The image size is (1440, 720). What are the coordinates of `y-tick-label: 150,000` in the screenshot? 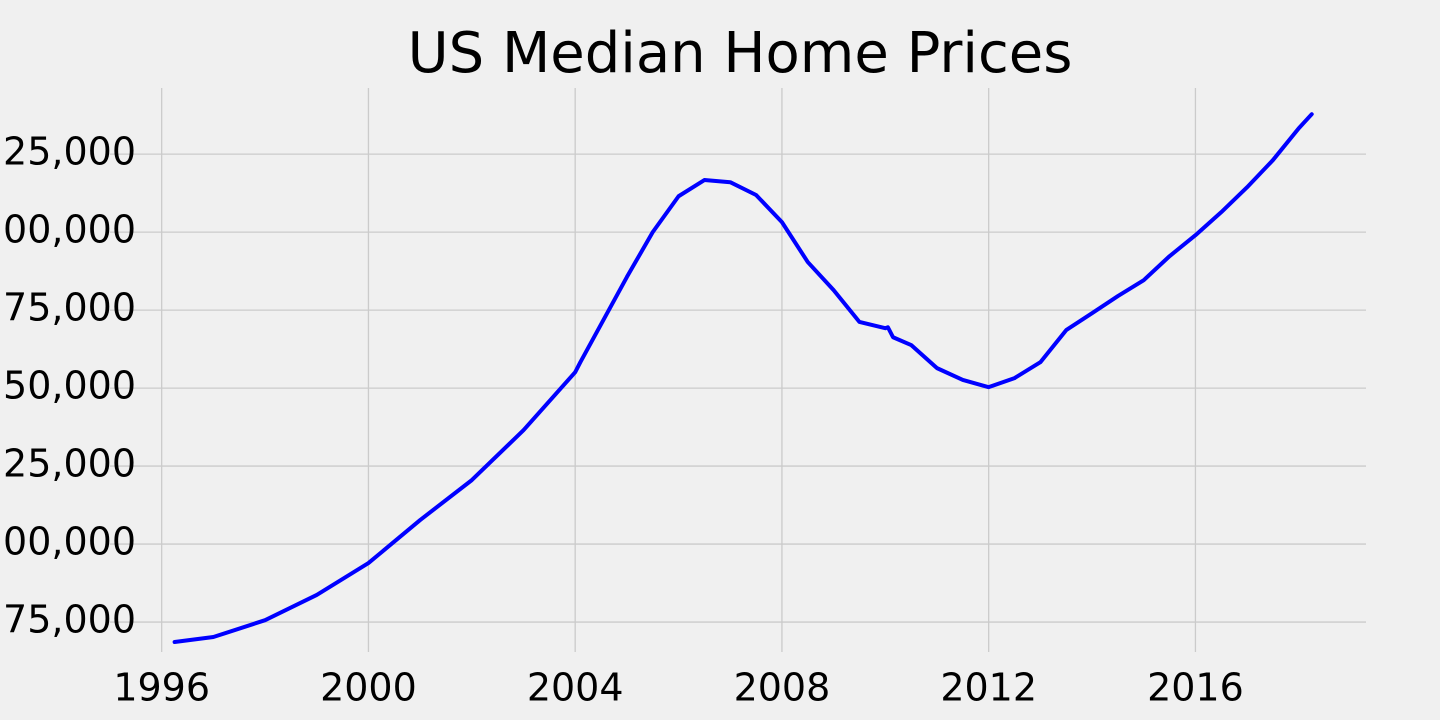 It's located at (68, 386).